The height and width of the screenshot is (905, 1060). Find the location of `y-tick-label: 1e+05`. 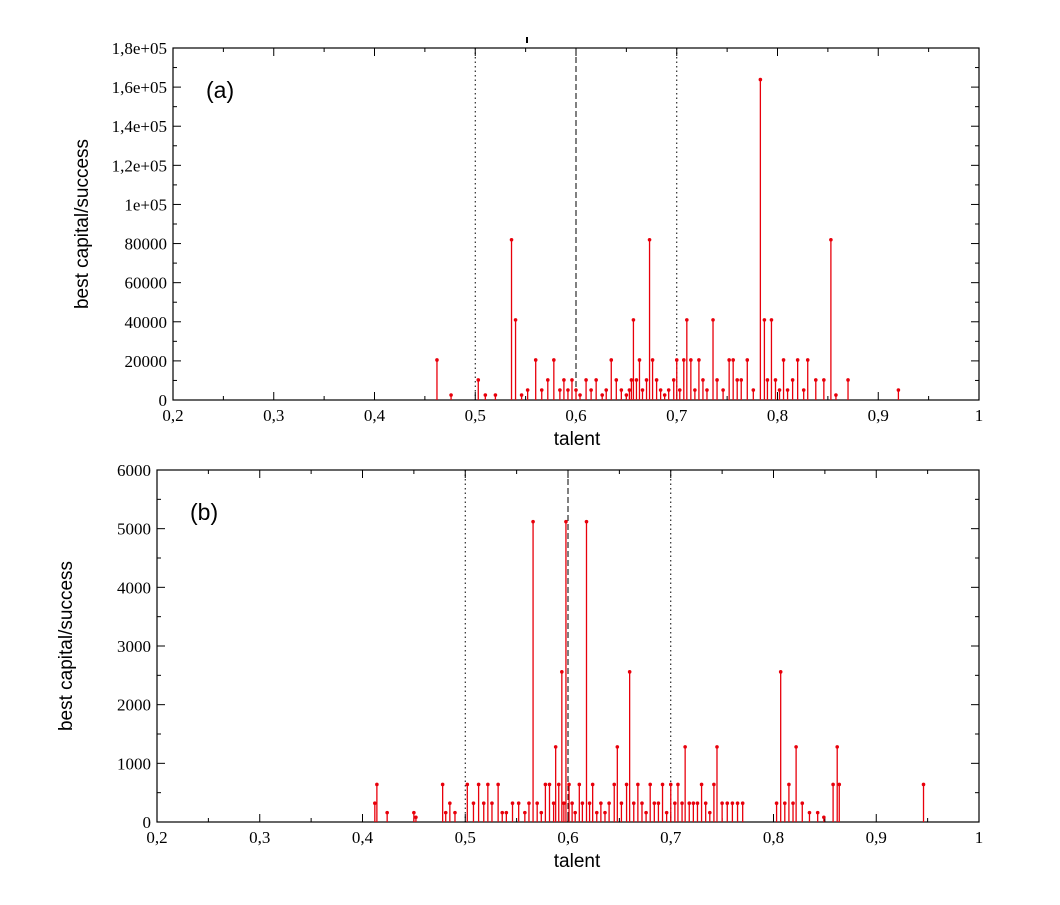

y-tick-label: 1e+05 is located at coordinates (145, 204).